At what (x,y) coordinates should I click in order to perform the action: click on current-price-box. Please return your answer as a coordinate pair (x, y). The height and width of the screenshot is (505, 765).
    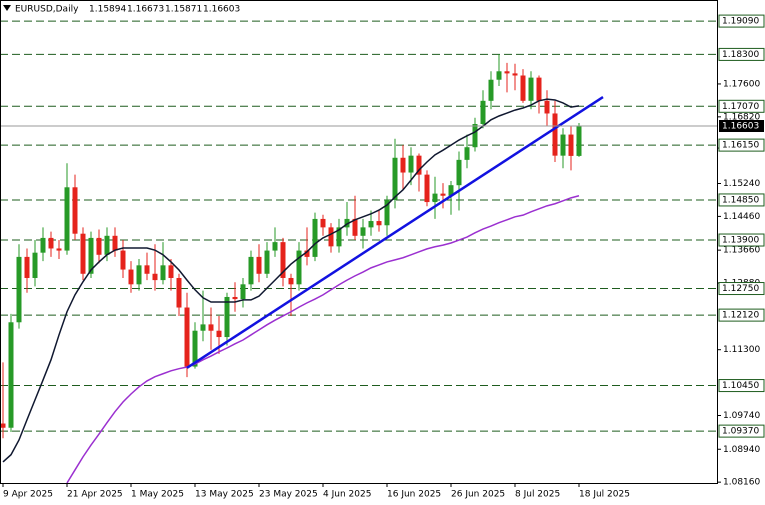
    Looking at the image, I should click on (741, 126).